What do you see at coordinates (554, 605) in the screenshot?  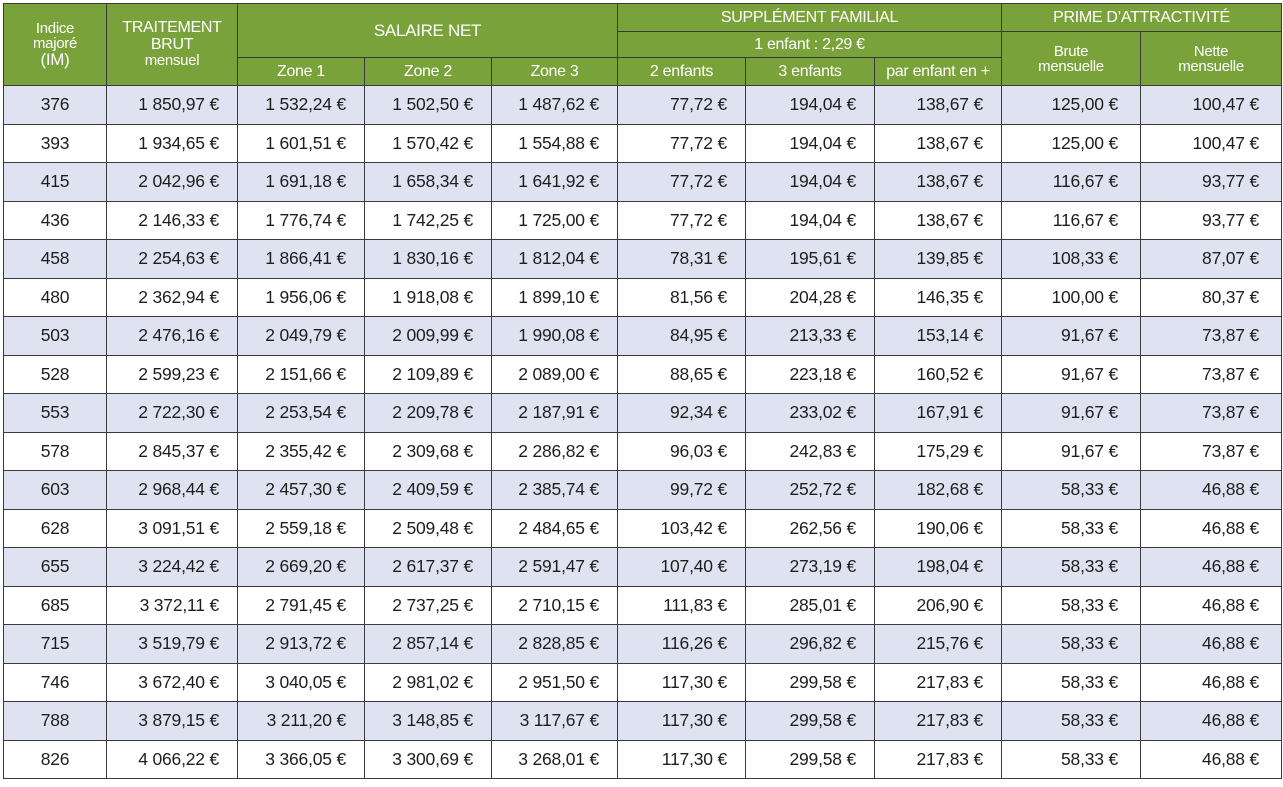 I see `table-cell: 2 710,15 €` at bounding box center [554, 605].